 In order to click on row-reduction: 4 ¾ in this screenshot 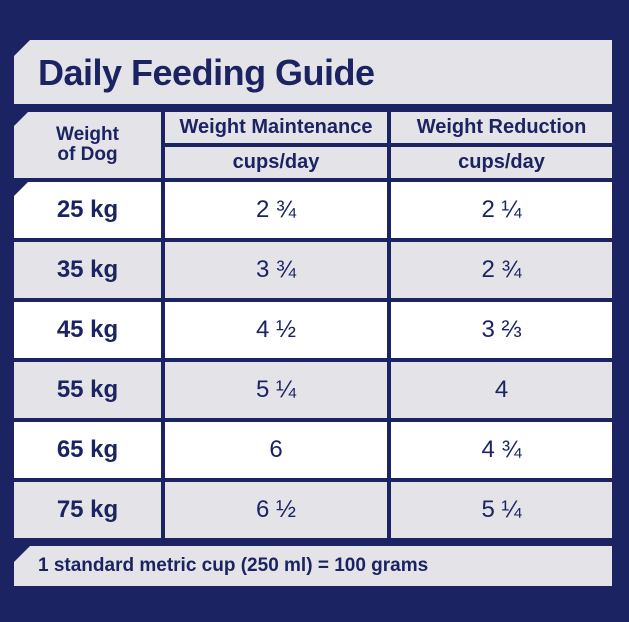, I will do `click(501, 450)`.